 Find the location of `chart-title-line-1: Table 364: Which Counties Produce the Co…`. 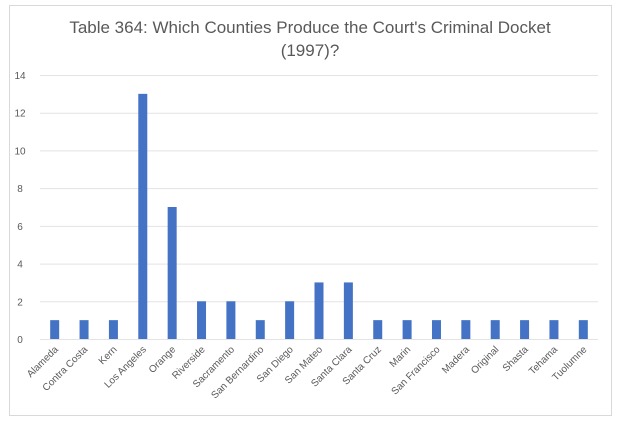

chart-title-line-1: Table 364: Which Counties Produce the Co… is located at coordinates (310, 27).